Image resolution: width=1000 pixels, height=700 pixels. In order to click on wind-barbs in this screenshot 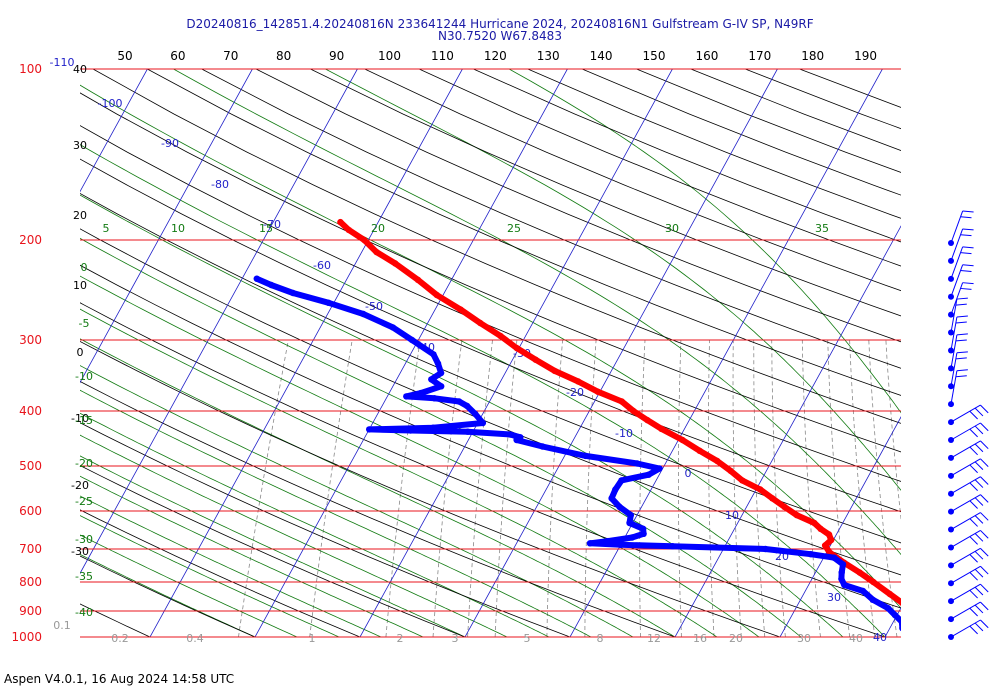, I will do `click(968, 425)`.